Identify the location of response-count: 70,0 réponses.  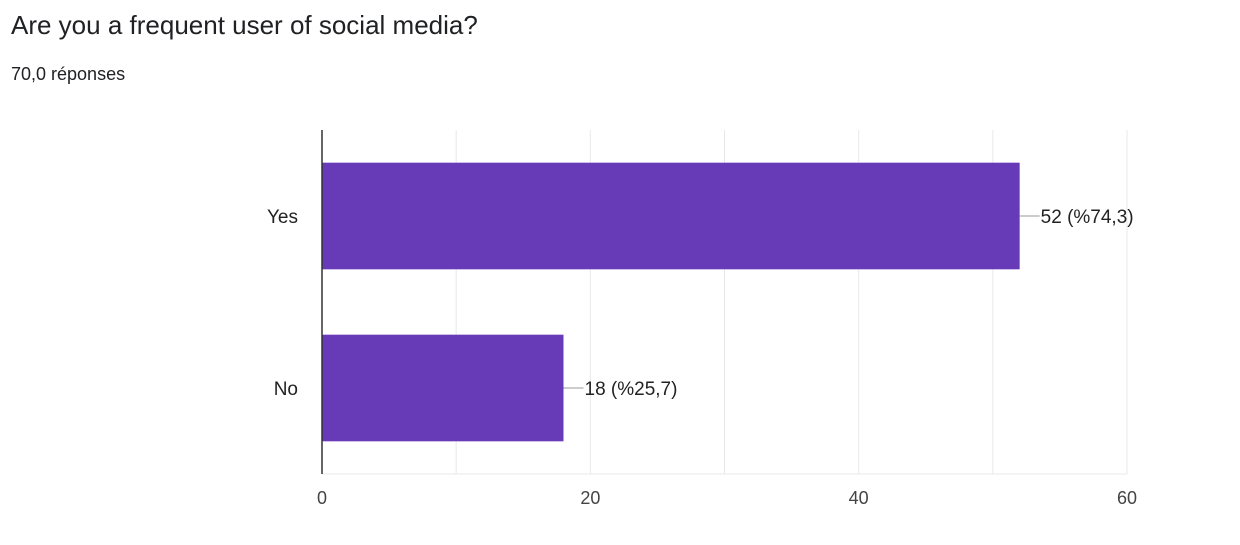
(68, 74).